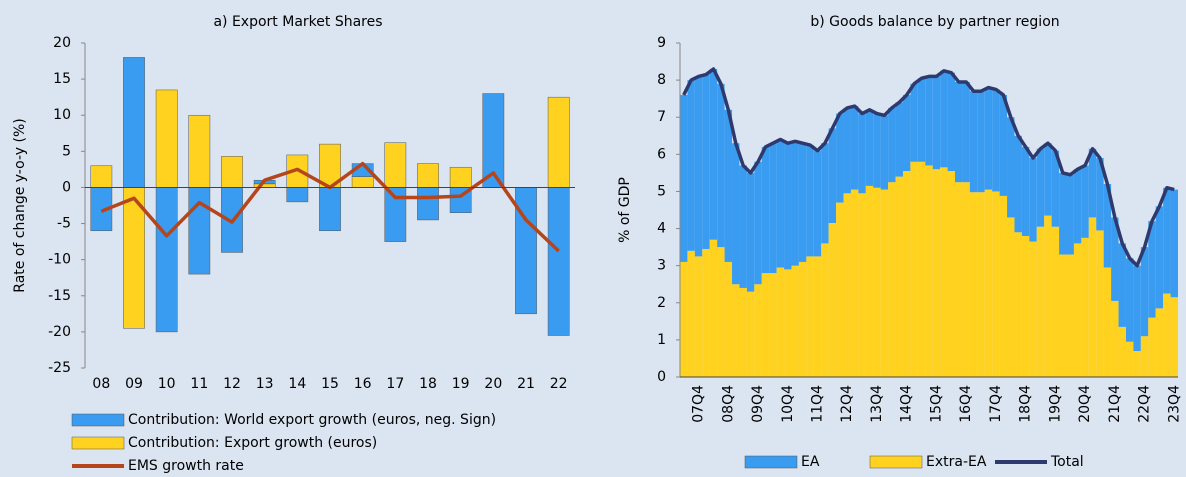 The width and height of the screenshot is (1186, 477). I want to click on y-tick-label: 1, so click(661, 340).